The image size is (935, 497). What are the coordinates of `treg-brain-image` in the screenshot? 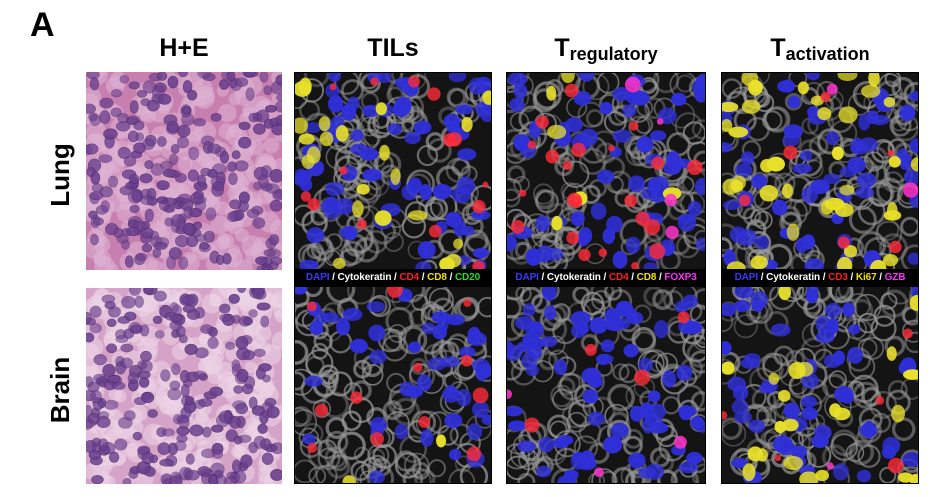 It's located at (606, 385).